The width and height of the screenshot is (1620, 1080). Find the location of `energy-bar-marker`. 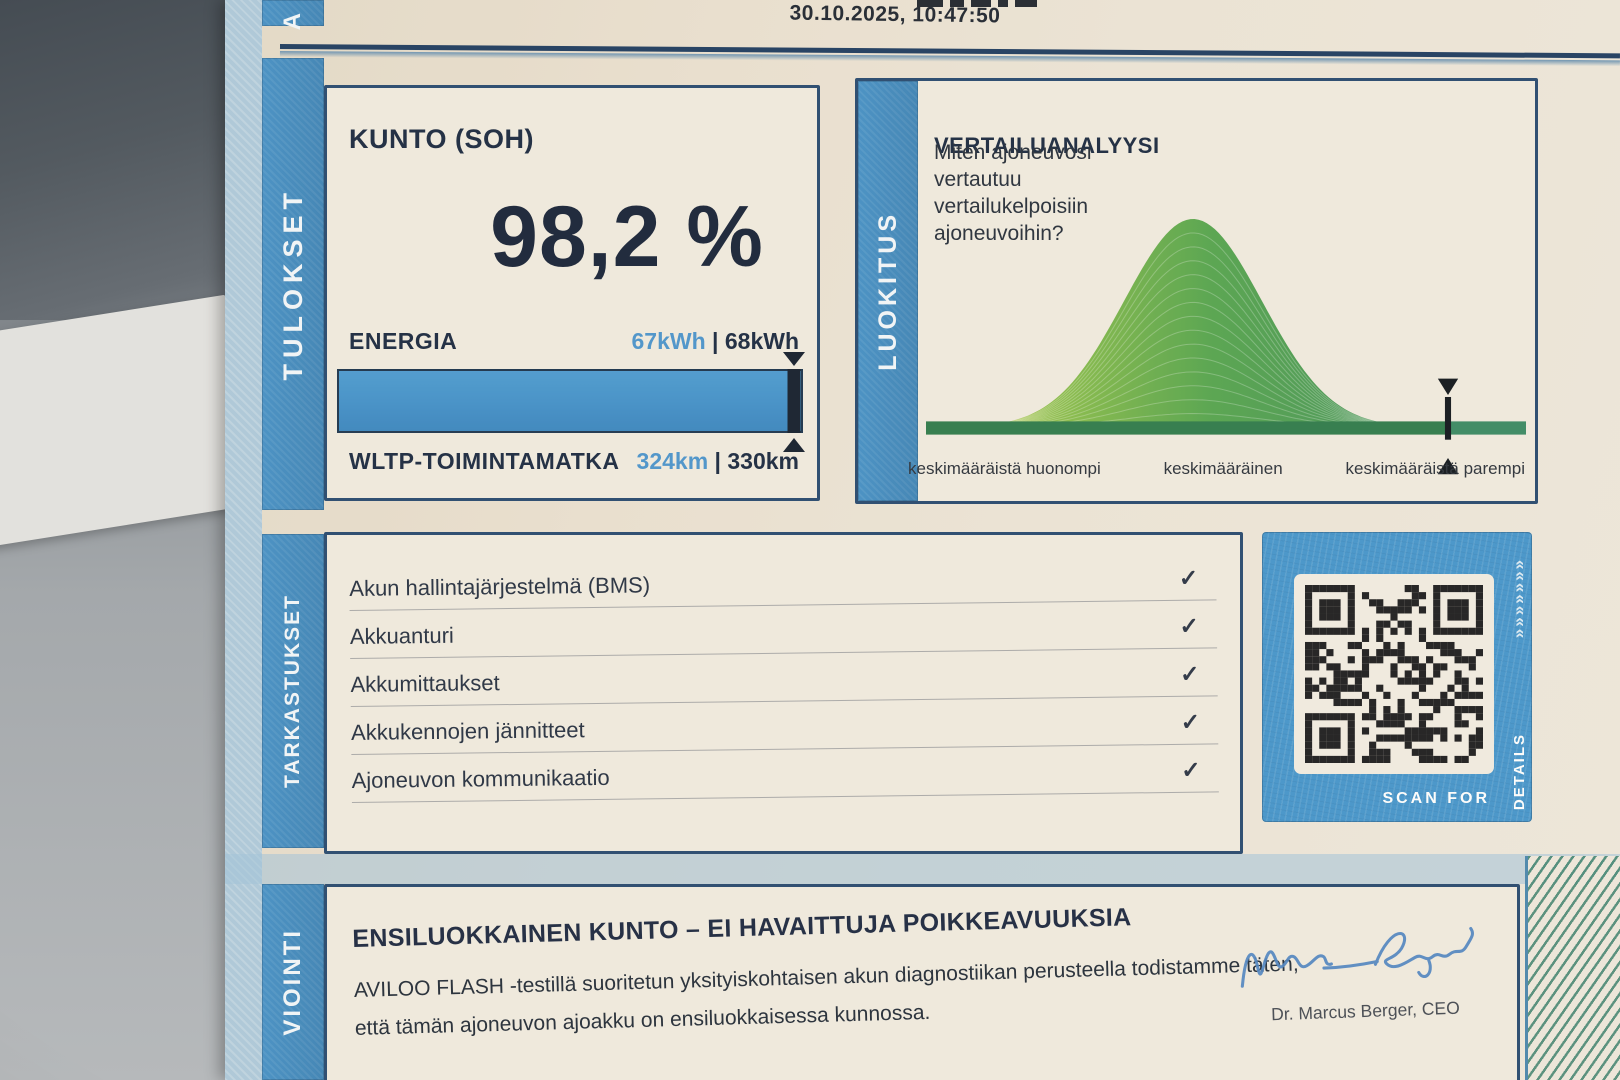

energy-bar-marker is located at coordinates (794, 401).